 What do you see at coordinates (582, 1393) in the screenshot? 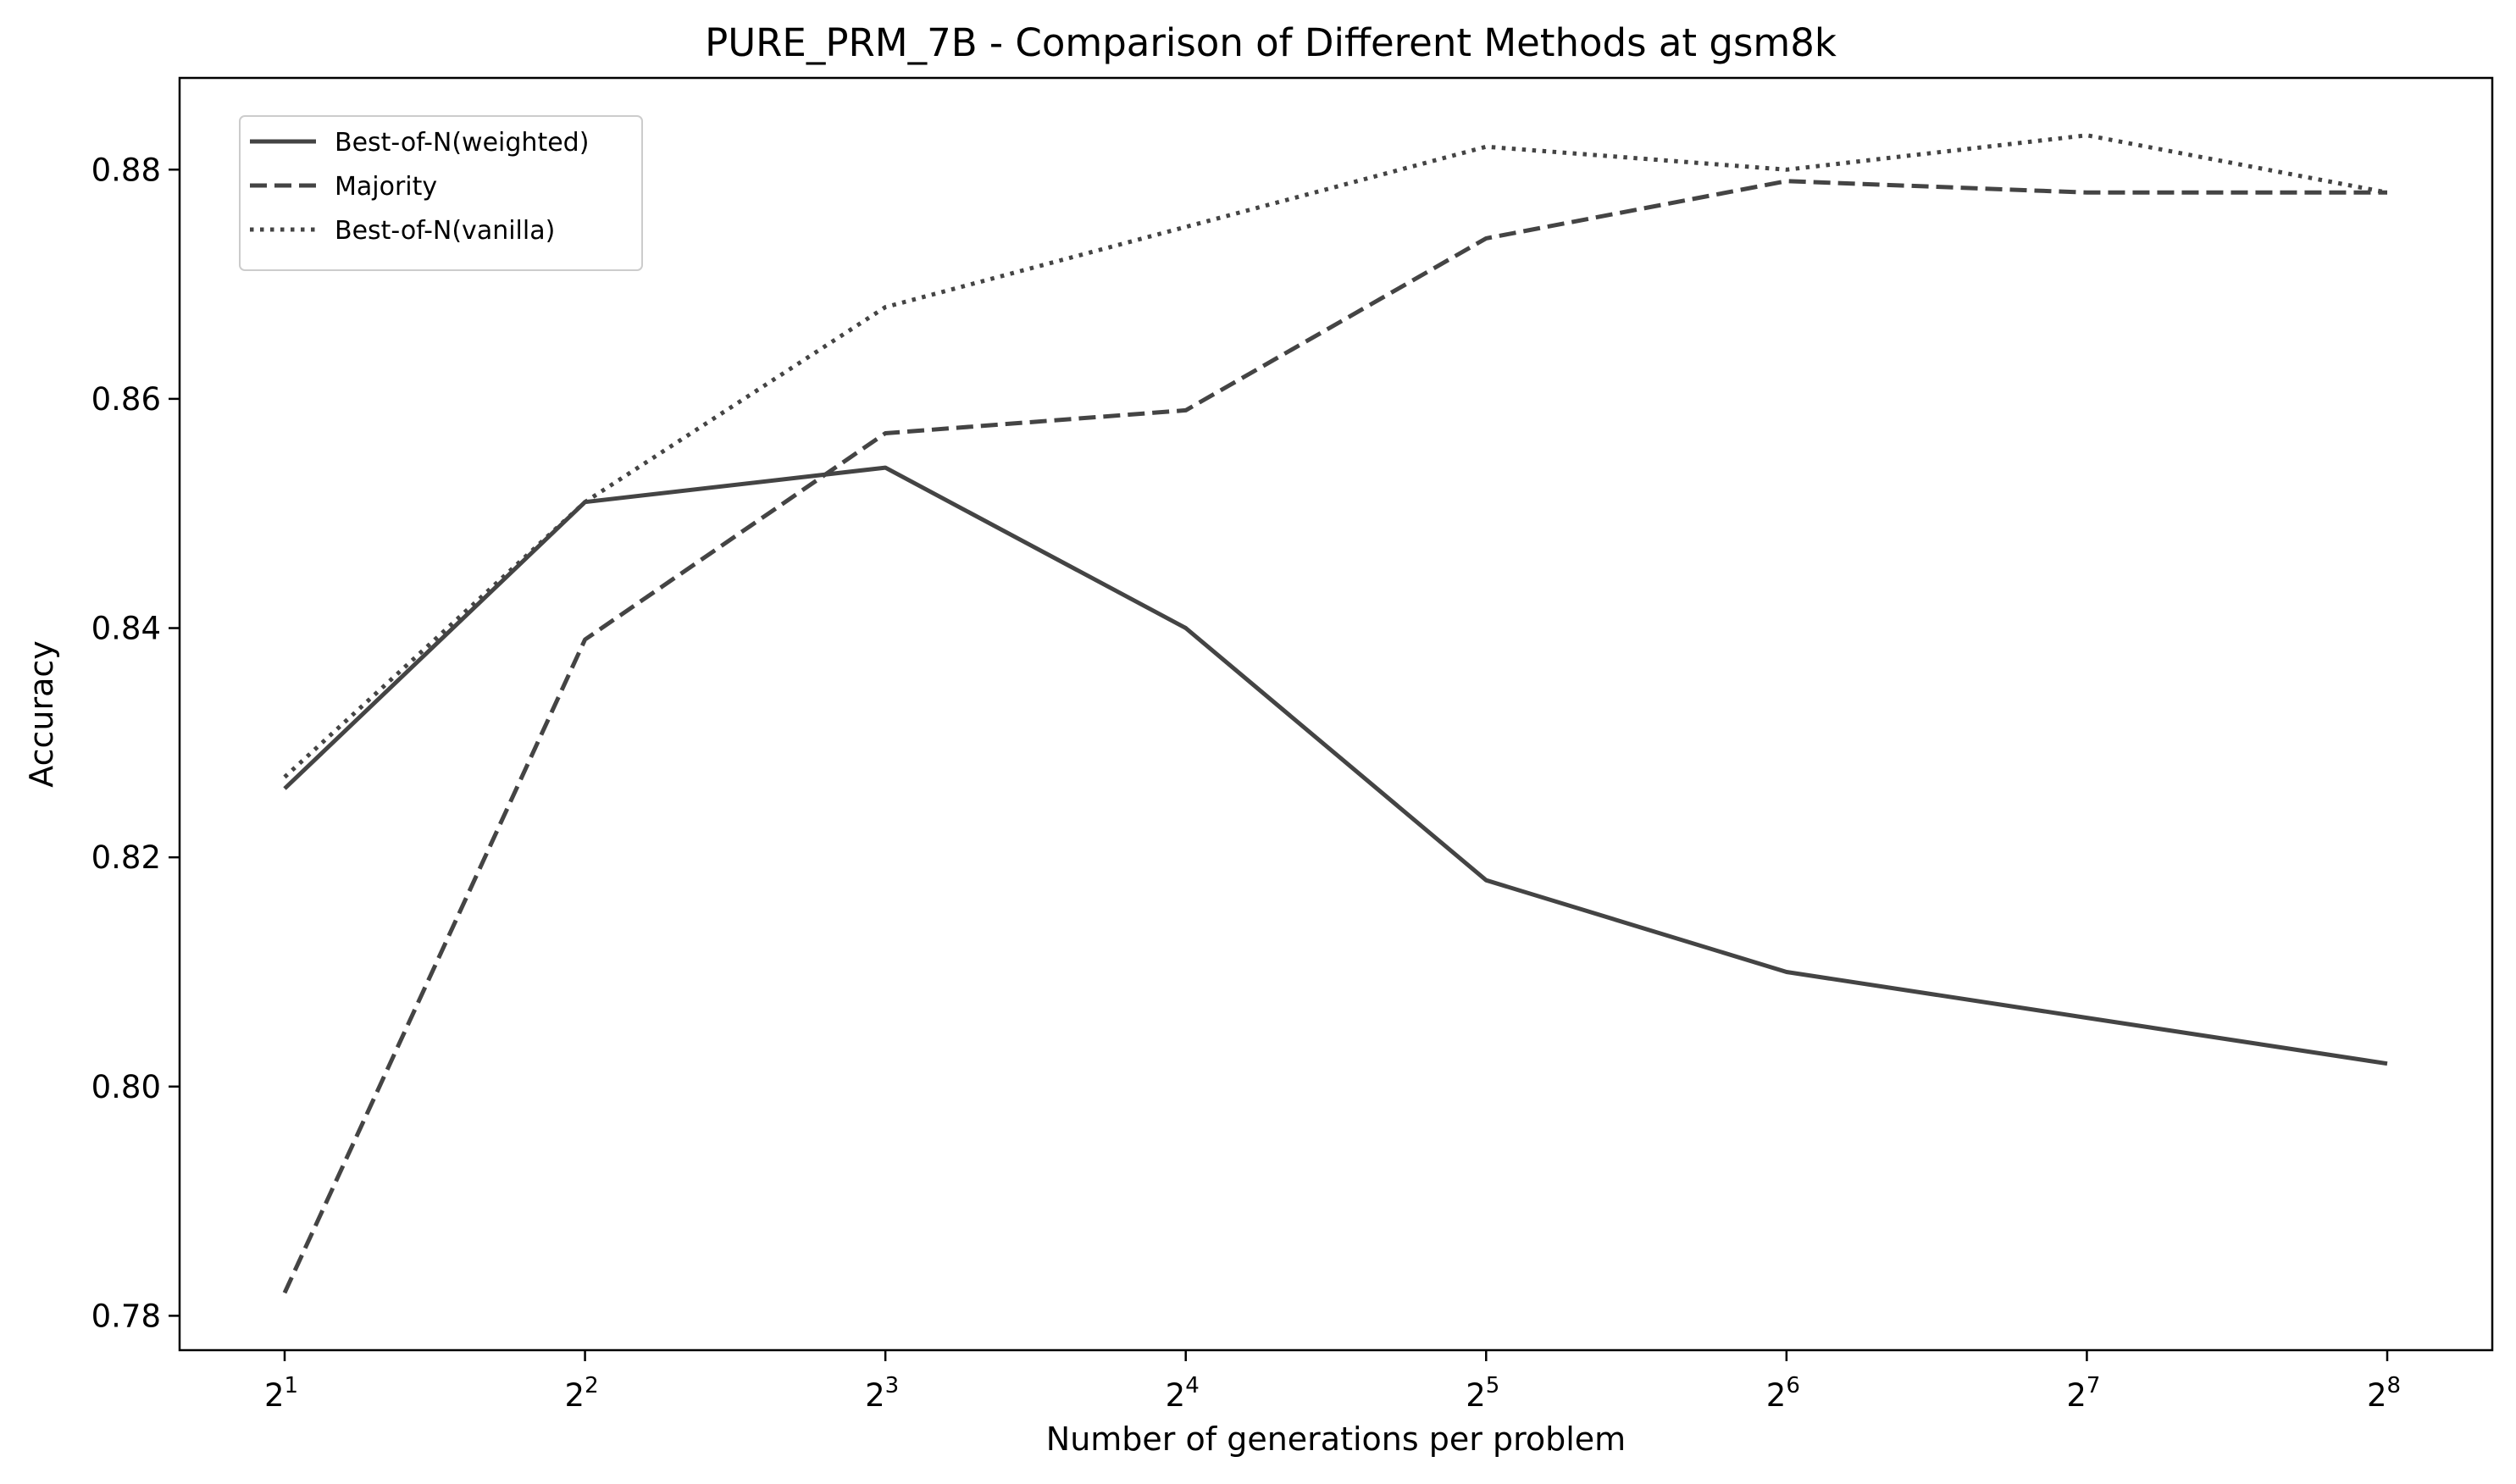
I see `x-tick-label: 22` at bounding box center [582, 1393].